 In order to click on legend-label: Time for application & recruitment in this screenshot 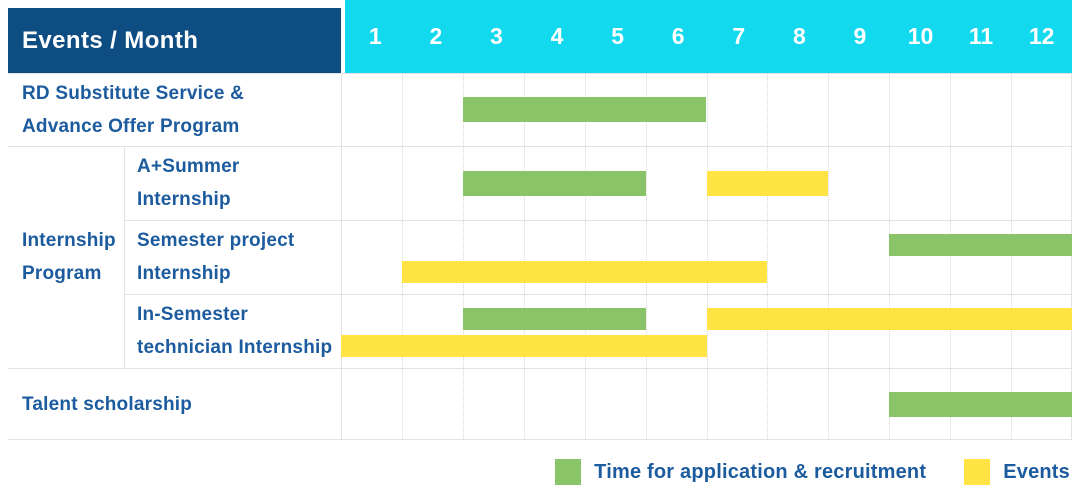, I will do `click(760, 471)`.